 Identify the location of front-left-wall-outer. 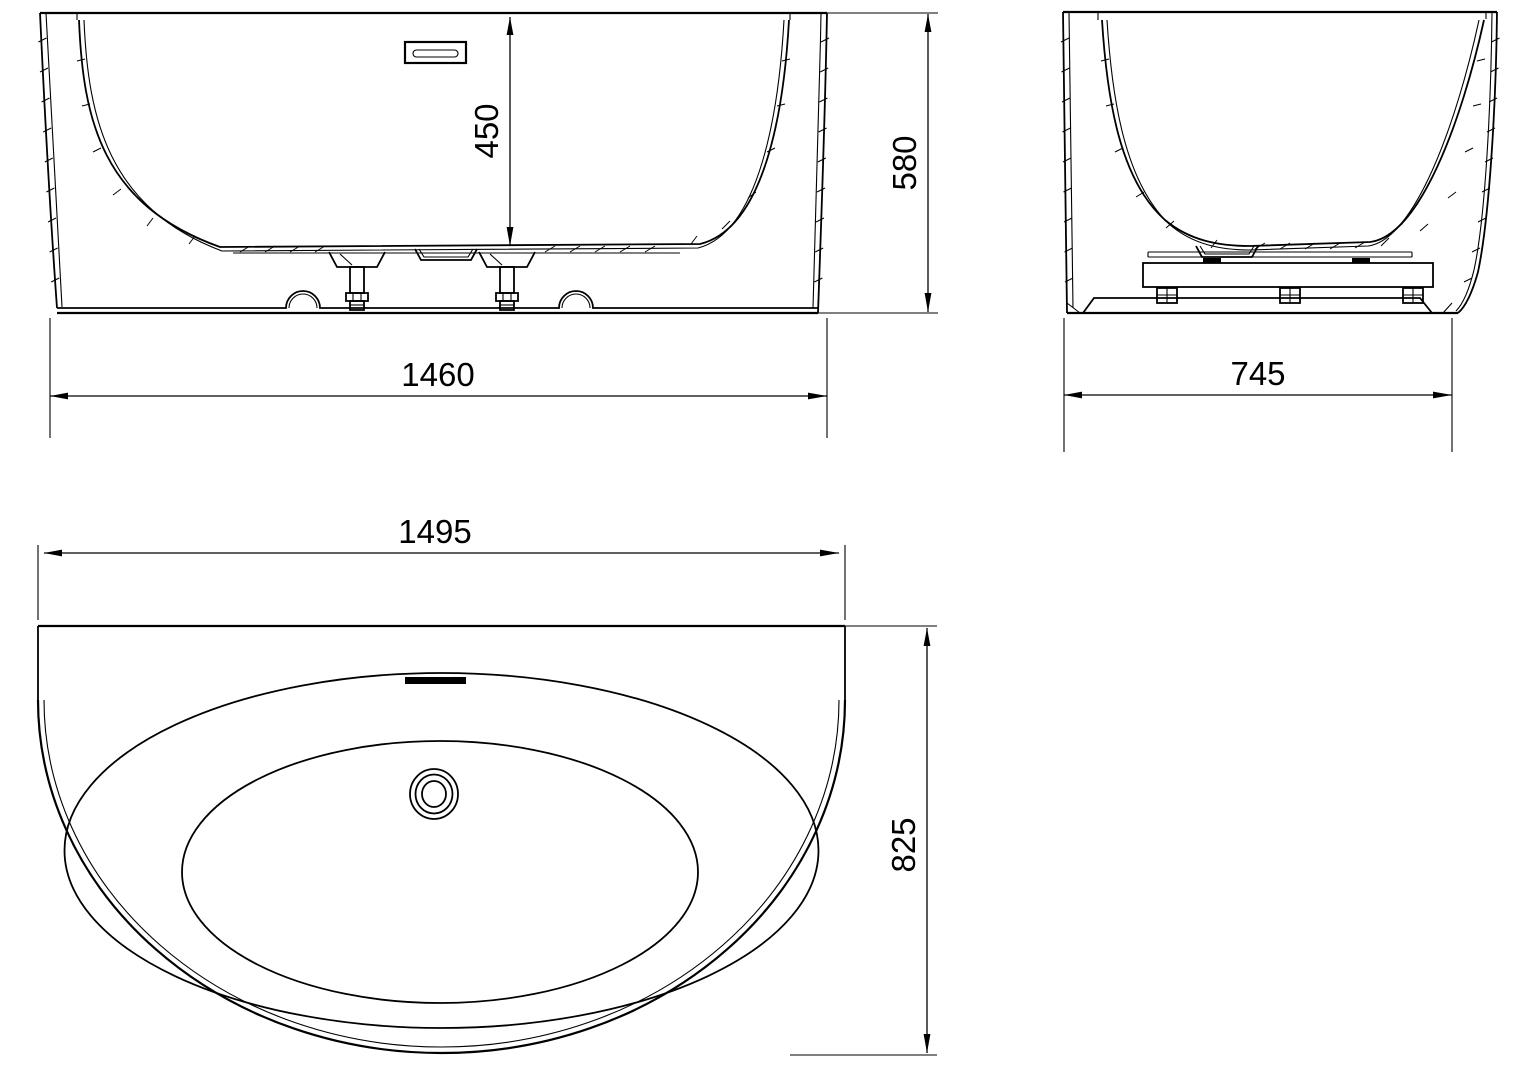
(48, 160).